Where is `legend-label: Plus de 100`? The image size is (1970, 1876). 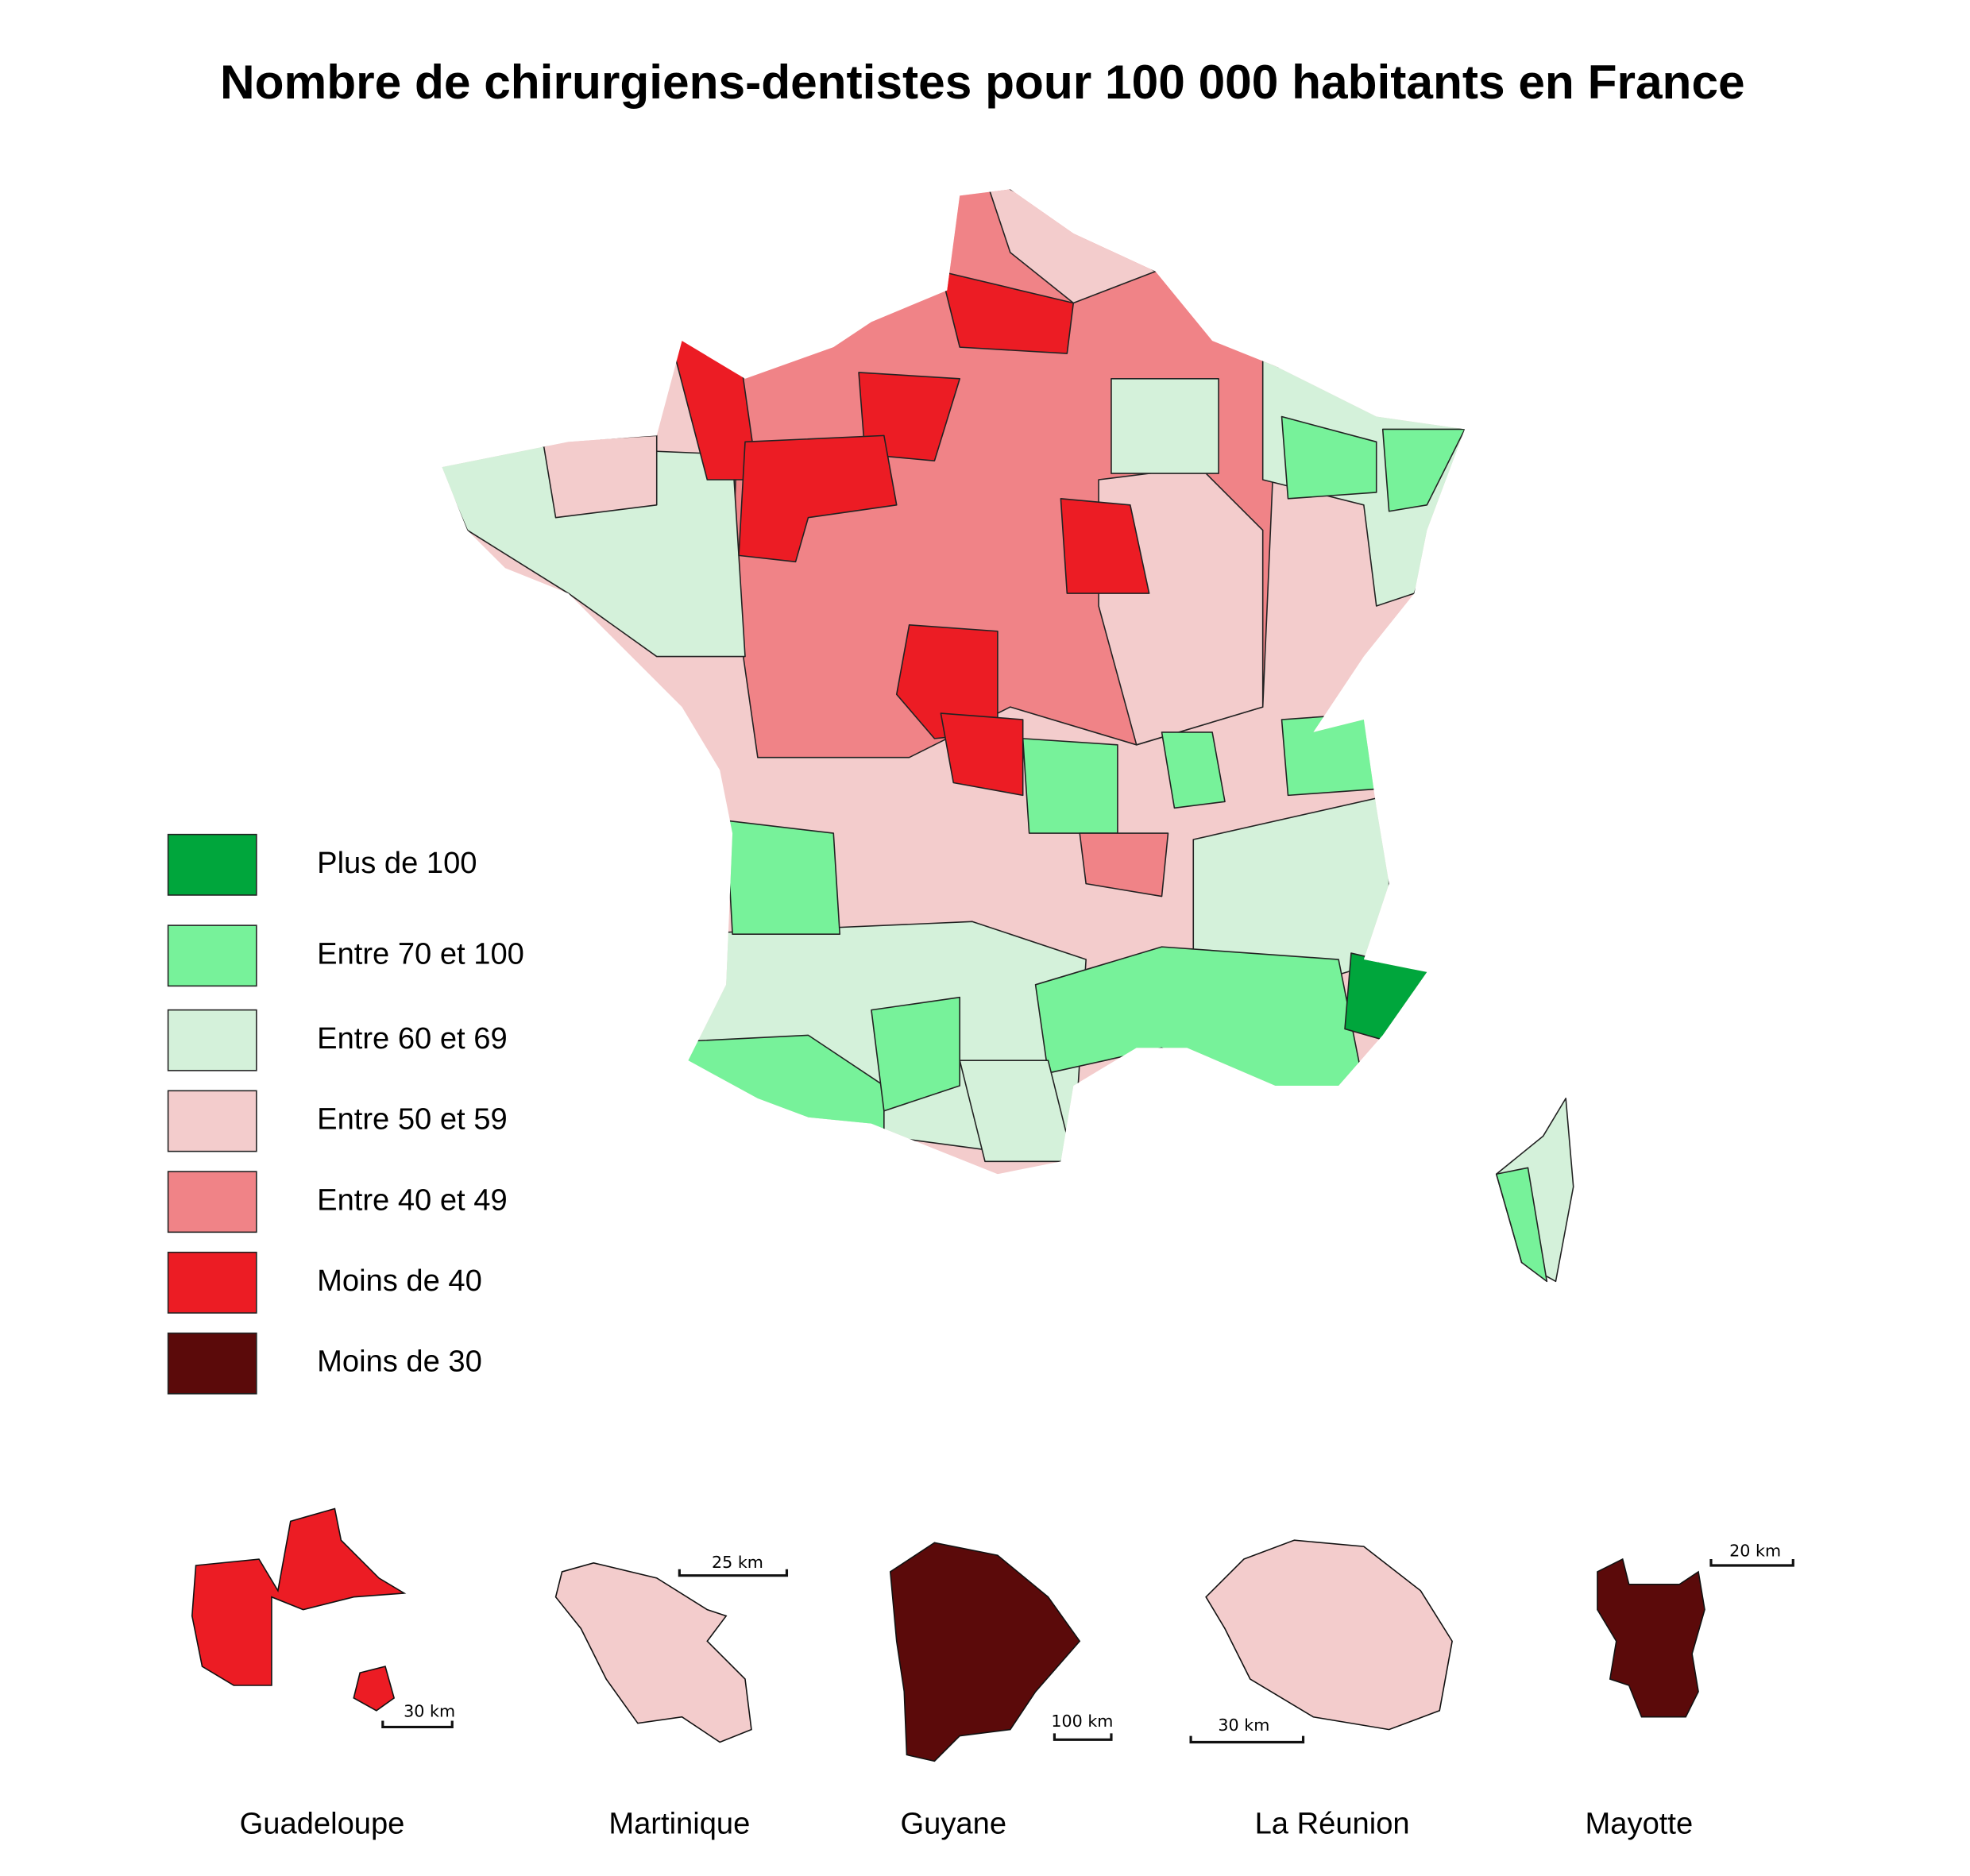
legend-label: Plus de 100 is located at coordinates (397, 863).